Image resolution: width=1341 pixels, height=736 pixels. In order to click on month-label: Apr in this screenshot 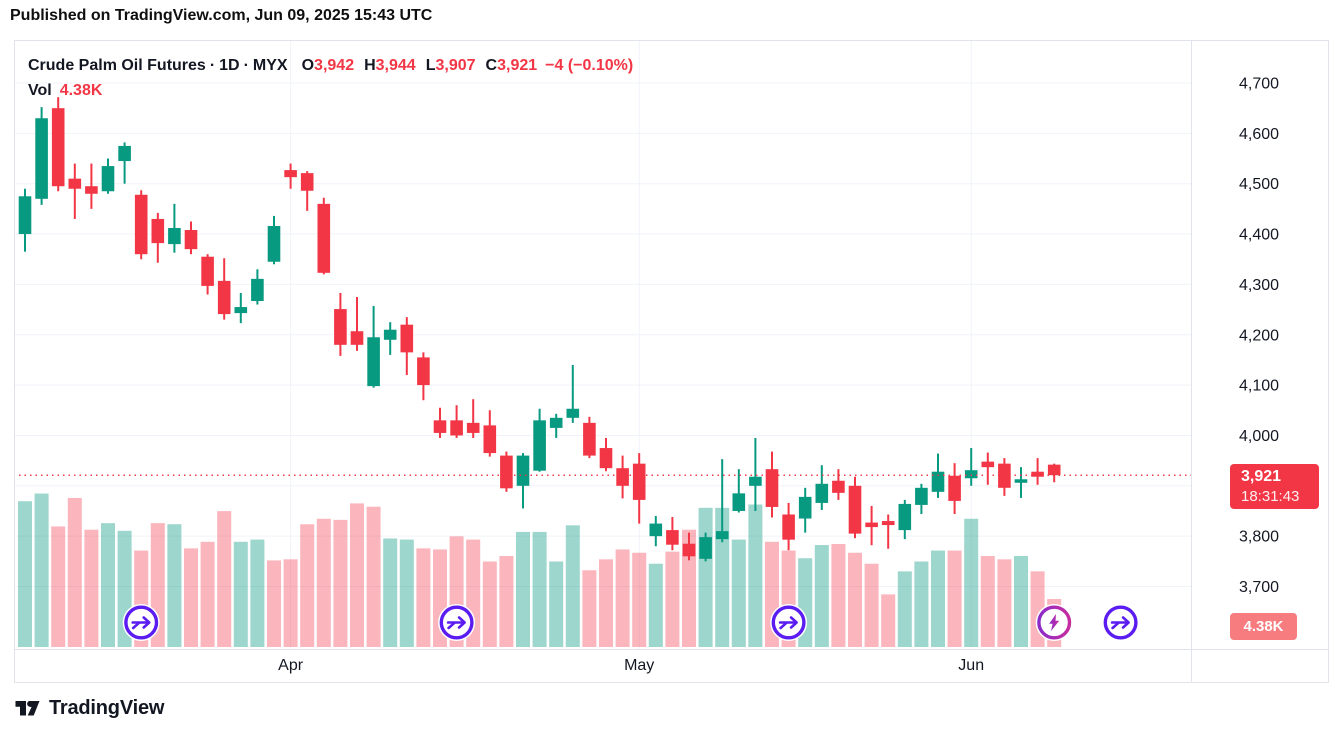, I will do `click(291, 665)`.